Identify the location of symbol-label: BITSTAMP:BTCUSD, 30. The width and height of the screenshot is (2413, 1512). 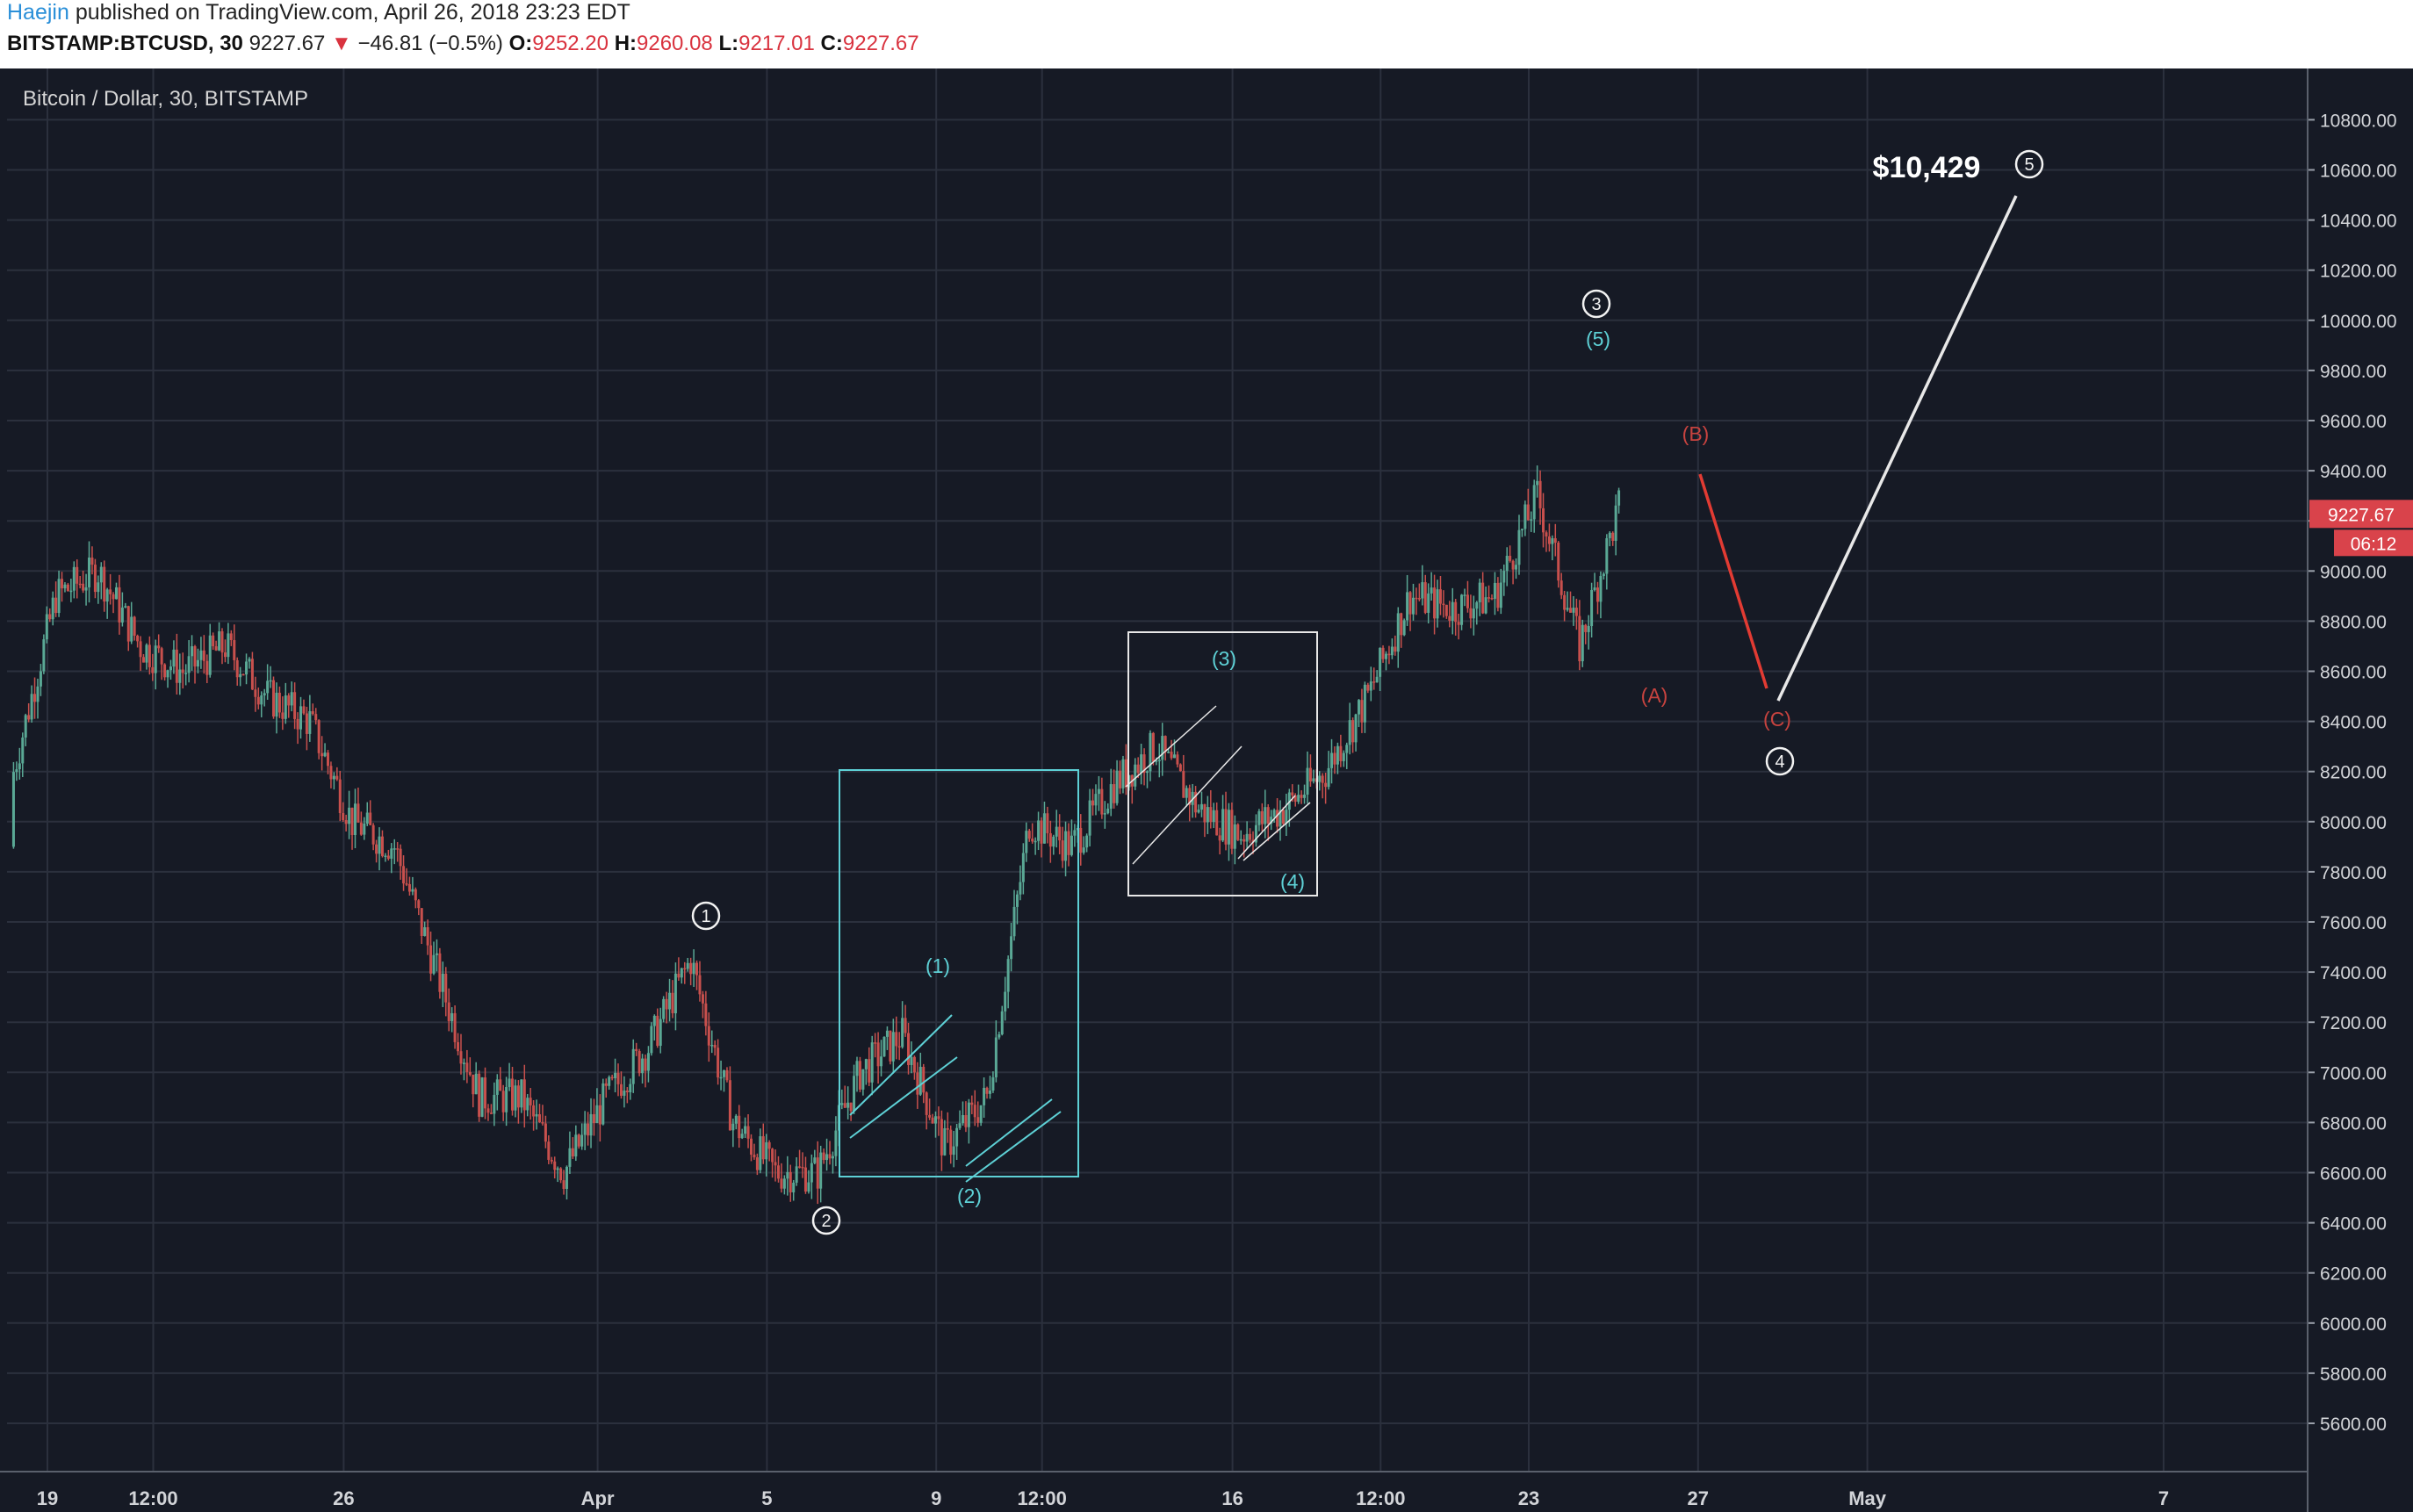
(125, 43).